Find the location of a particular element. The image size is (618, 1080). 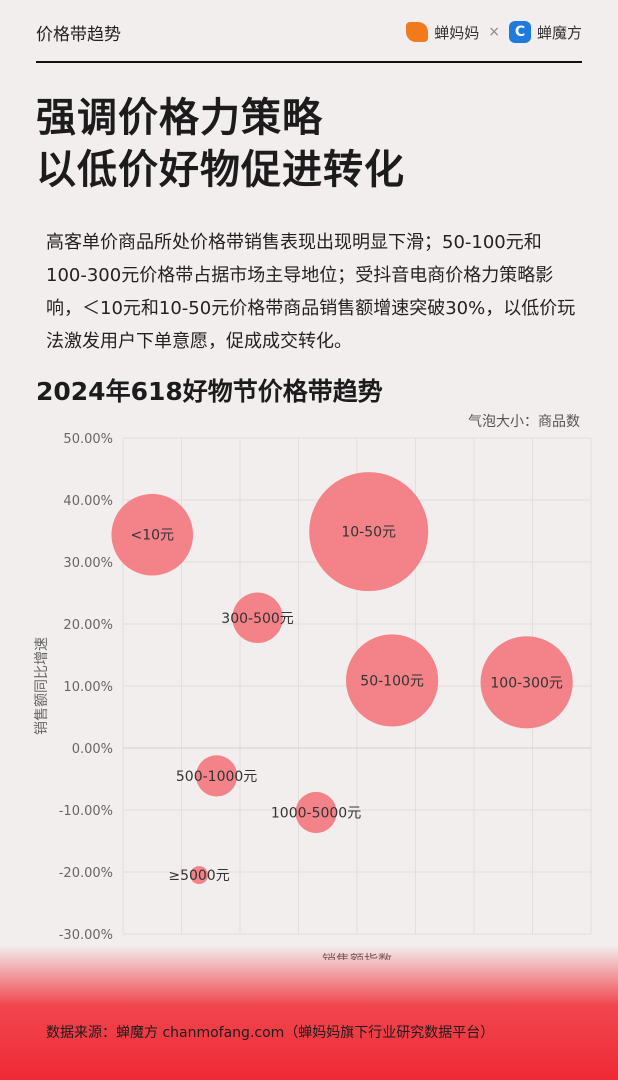

header-divider is located at coordinates (309, 62).